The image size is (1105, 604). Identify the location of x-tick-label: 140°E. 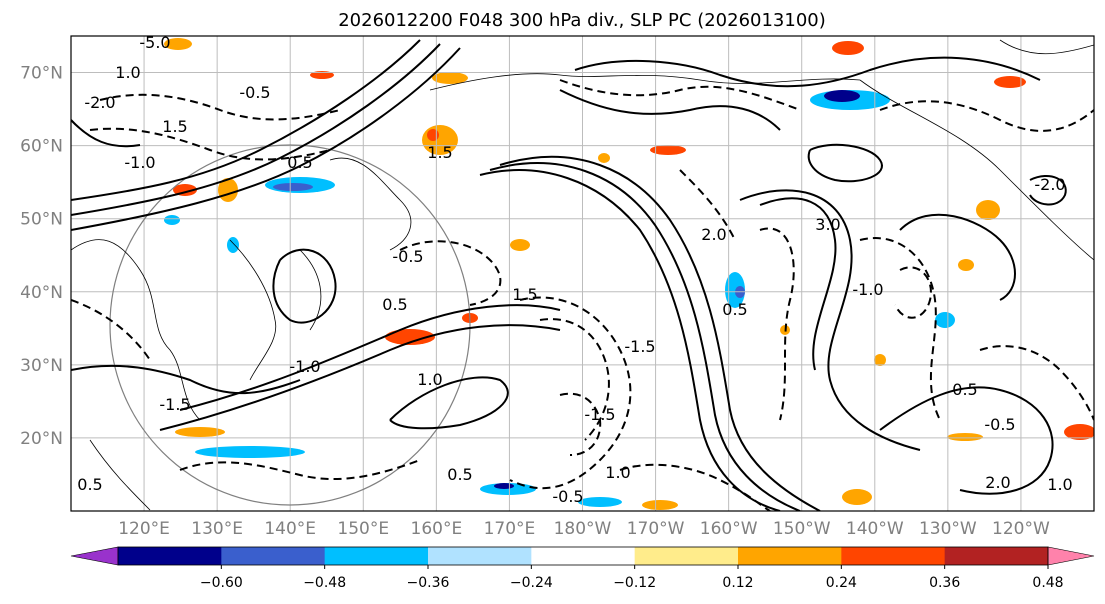
(290, 529).